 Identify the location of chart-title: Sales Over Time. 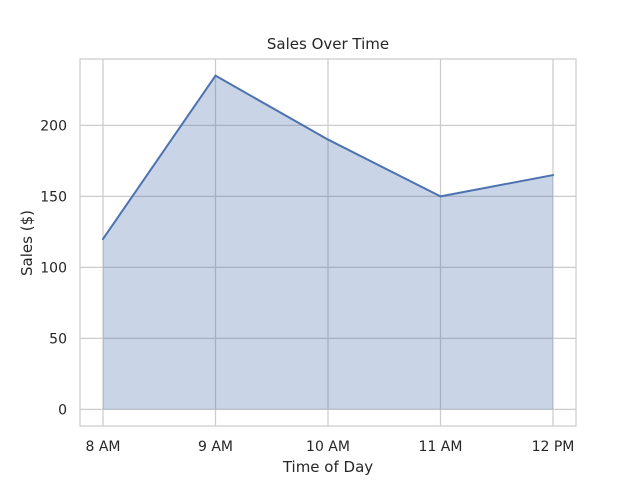
(328, 44).